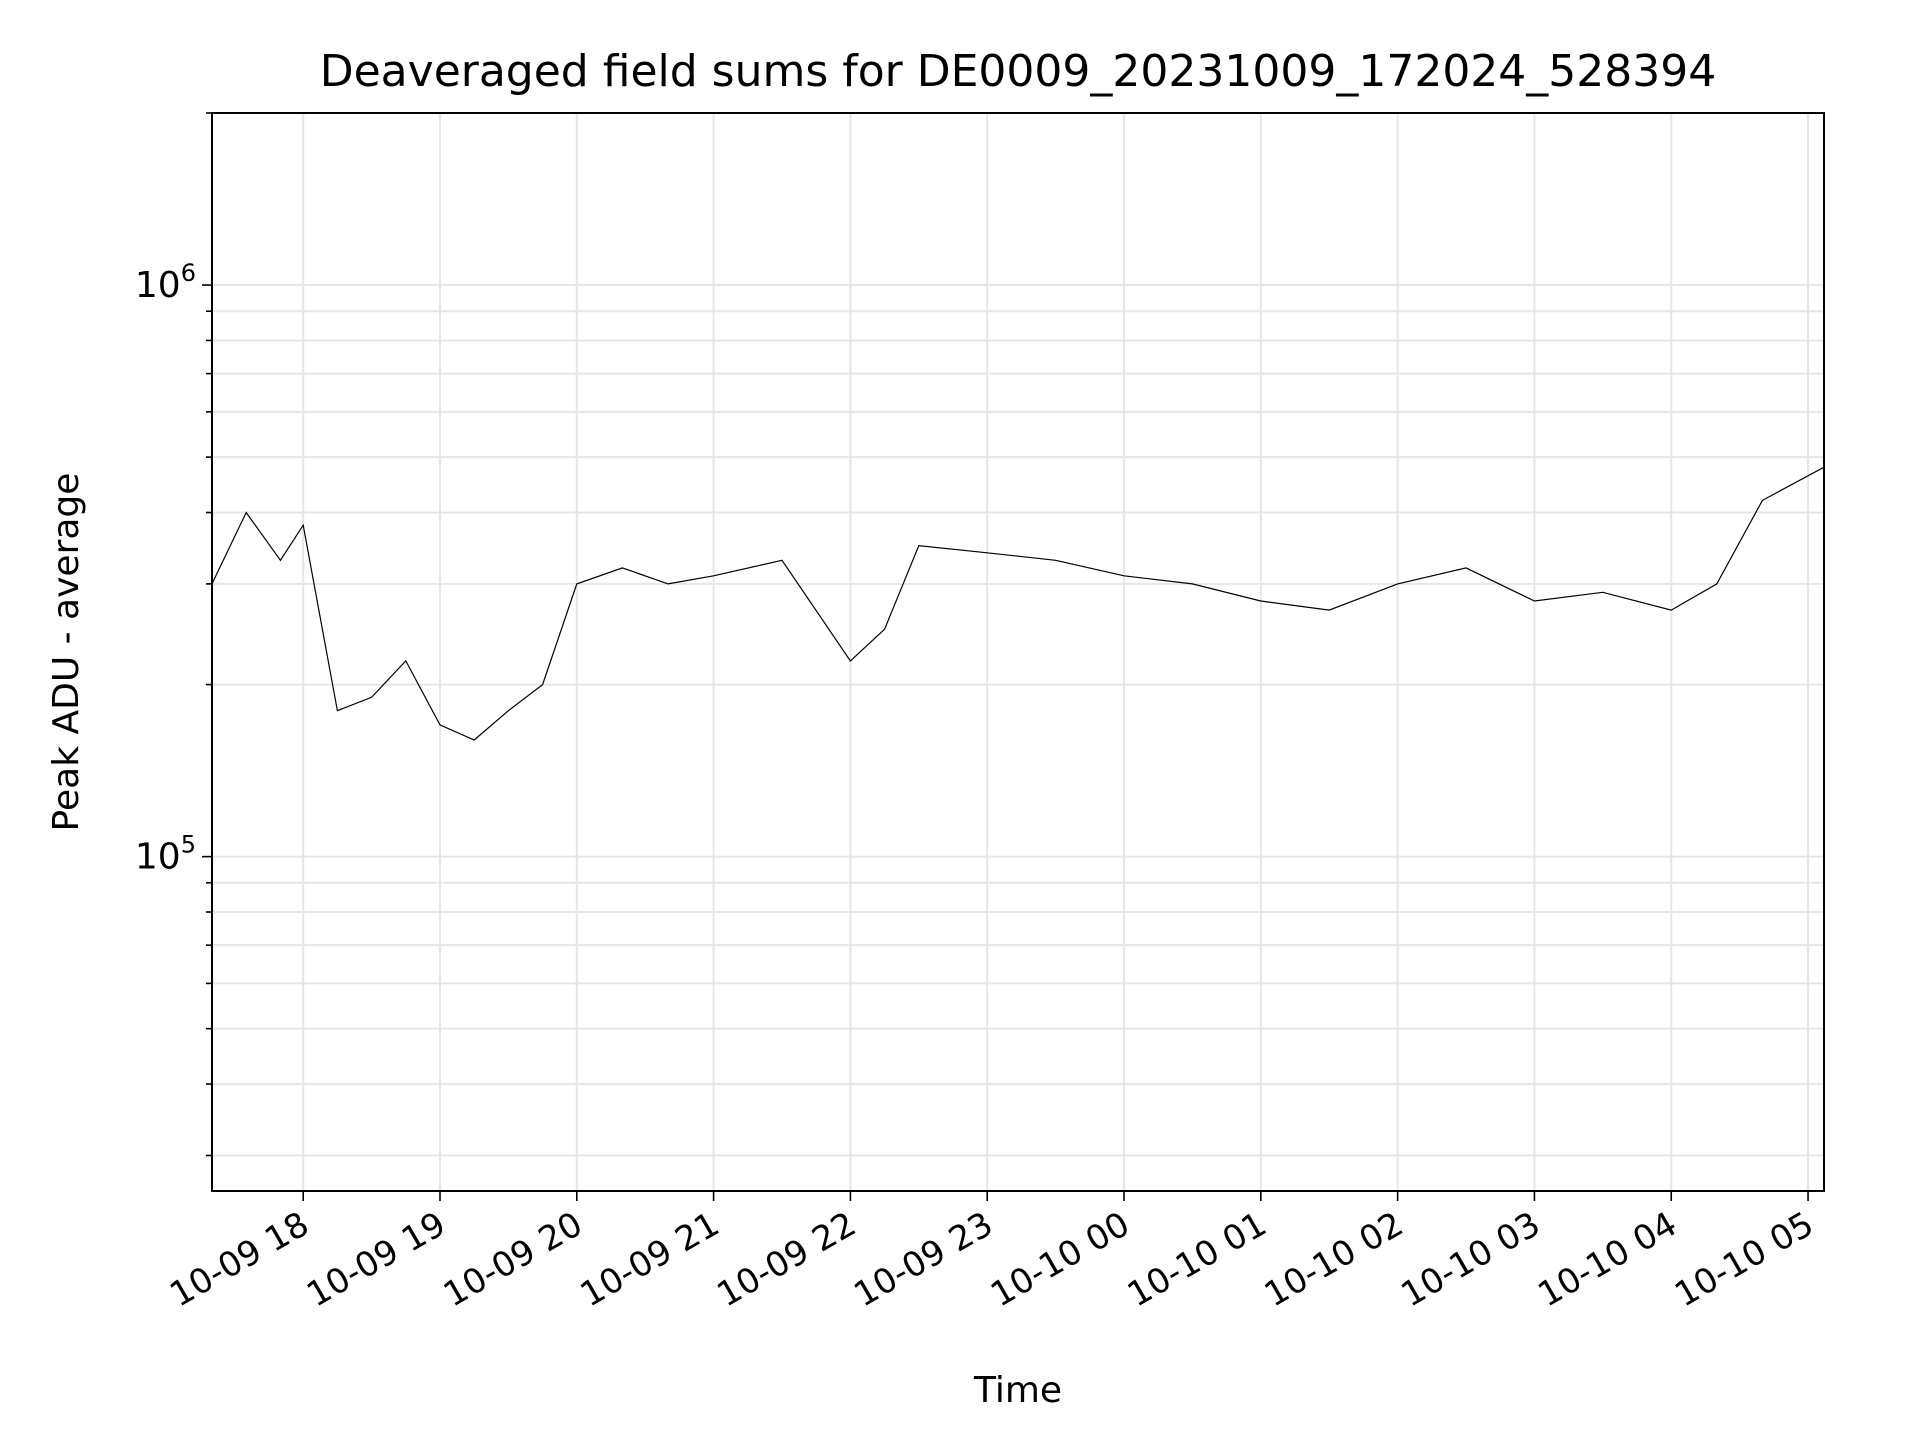 This screenshot has width=1920, height=1440. What do you see at coordinates (66, 652) in the screenshot?
I see `y-axis-label: Peak ADU - average` at bounding box center [66, 652].